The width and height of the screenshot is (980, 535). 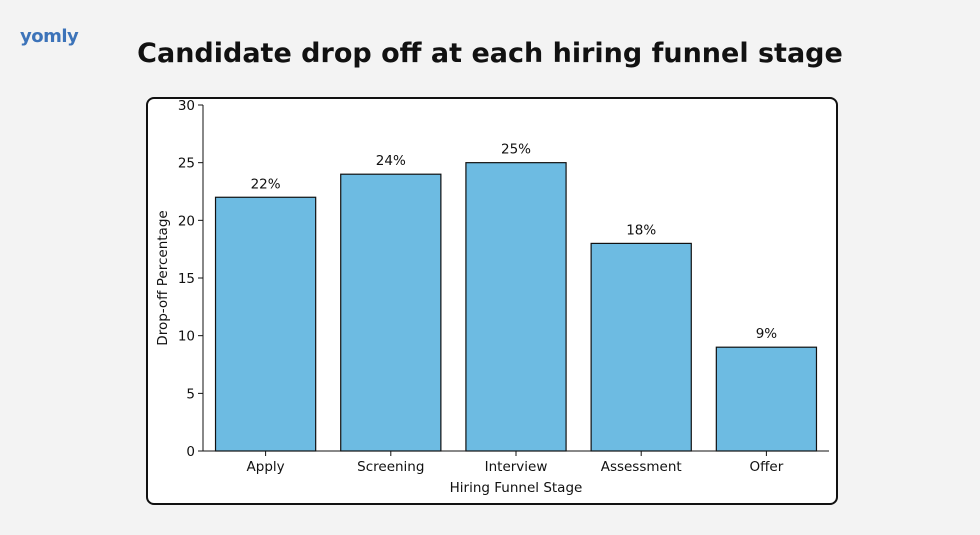 What do you see at coordinates (186, 279) in the screenshot?
I see `y-tick-label: 15` at bounding box center [186, 279].